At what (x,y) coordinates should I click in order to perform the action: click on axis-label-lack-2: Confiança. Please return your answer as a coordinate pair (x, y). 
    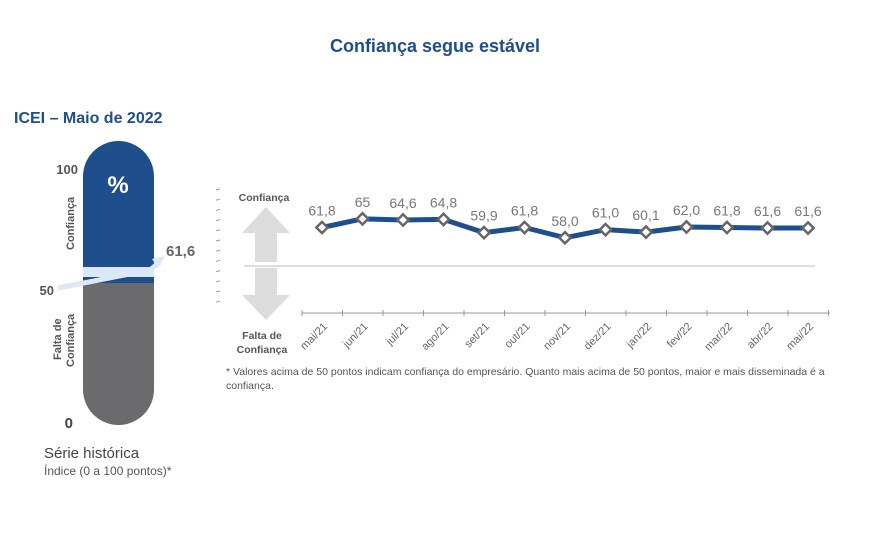
    Looking at the image, I should click on (262, 350).